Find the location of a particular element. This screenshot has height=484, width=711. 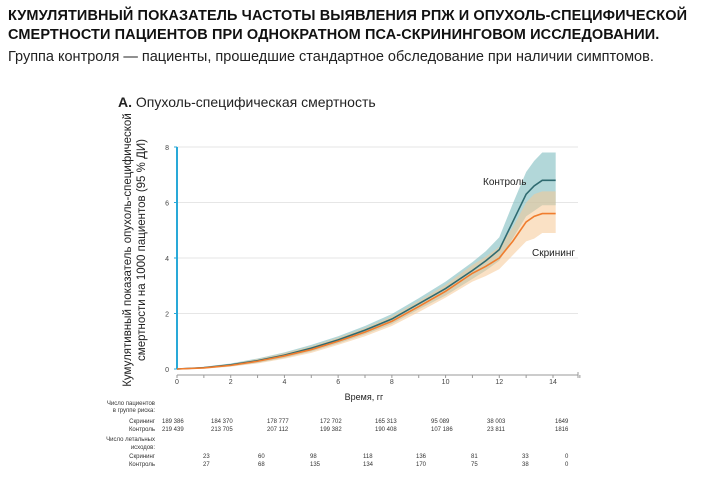

deaths-value: 60 is located at coordinates (261, 457).